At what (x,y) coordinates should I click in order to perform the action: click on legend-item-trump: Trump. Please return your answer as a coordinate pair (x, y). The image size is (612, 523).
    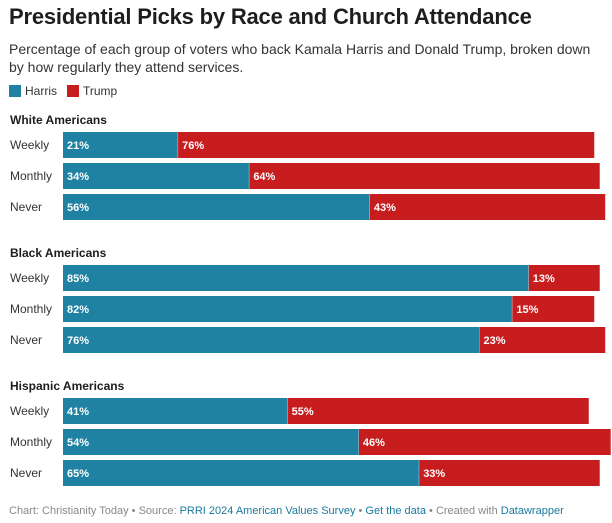
    Looking at the image, I should click on (92, 91).